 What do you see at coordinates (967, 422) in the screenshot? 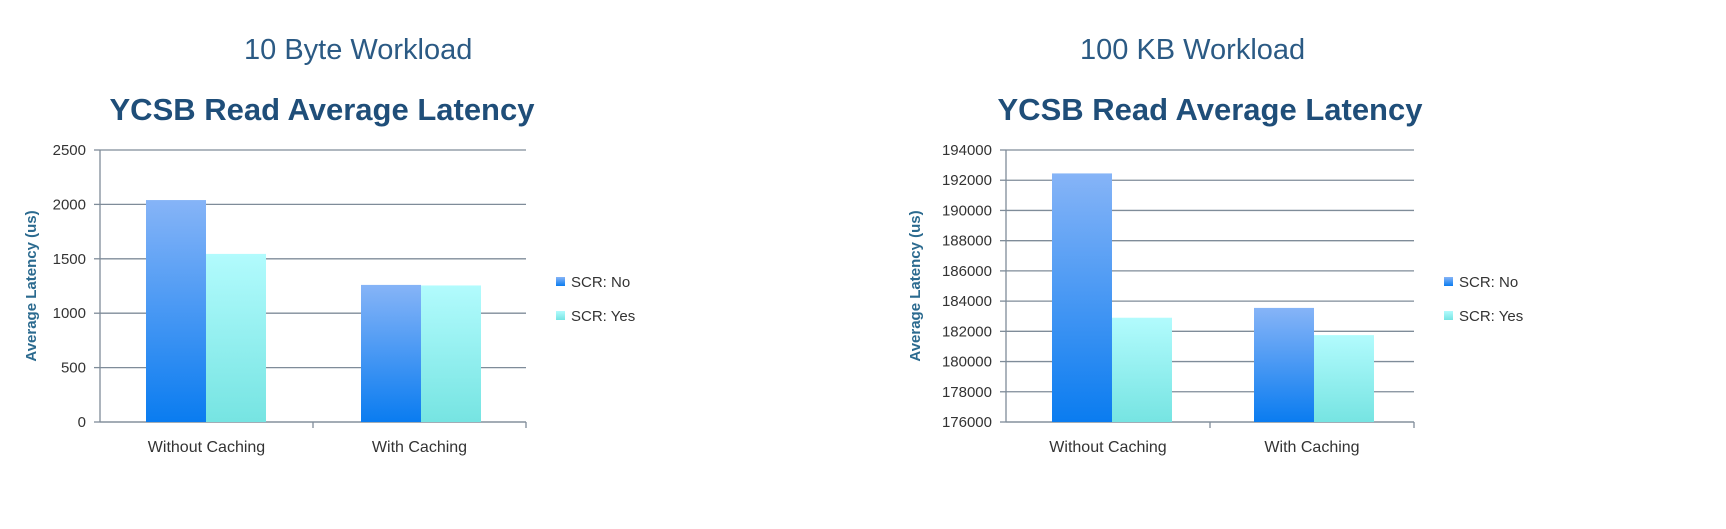
I see `y-tick-label: 176000` at bounding box center [967, 422].